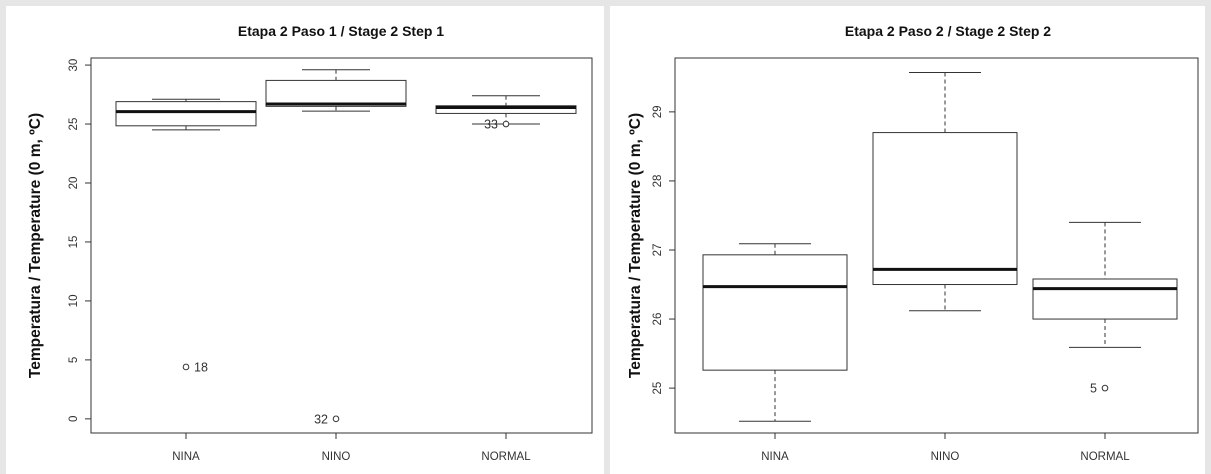 Image resolution: width=1211 pixels, height=474 pixels. I want to click on y-tick-label: 10, so click(74, 301).